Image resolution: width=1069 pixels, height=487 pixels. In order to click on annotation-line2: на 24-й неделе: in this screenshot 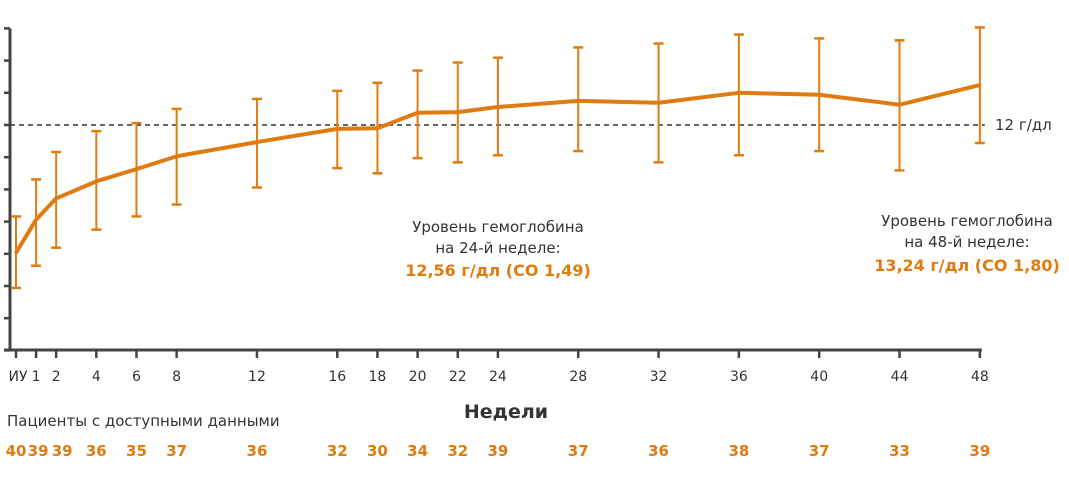, I will do `click(497, 248)`.